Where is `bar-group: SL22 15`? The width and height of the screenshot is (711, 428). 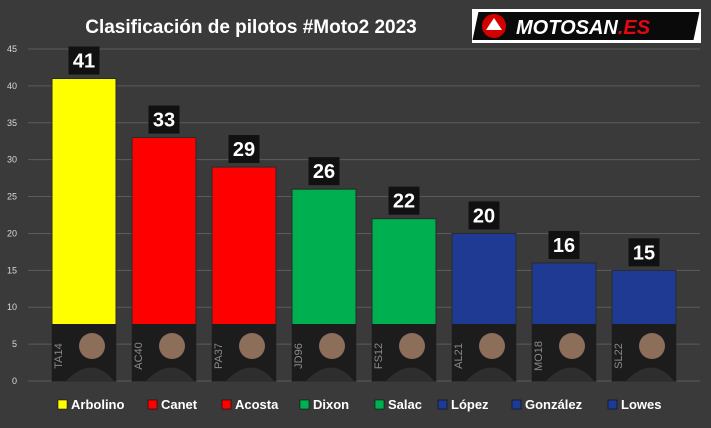 bar-group: SL22 15 is located at coordinates (644, 310).